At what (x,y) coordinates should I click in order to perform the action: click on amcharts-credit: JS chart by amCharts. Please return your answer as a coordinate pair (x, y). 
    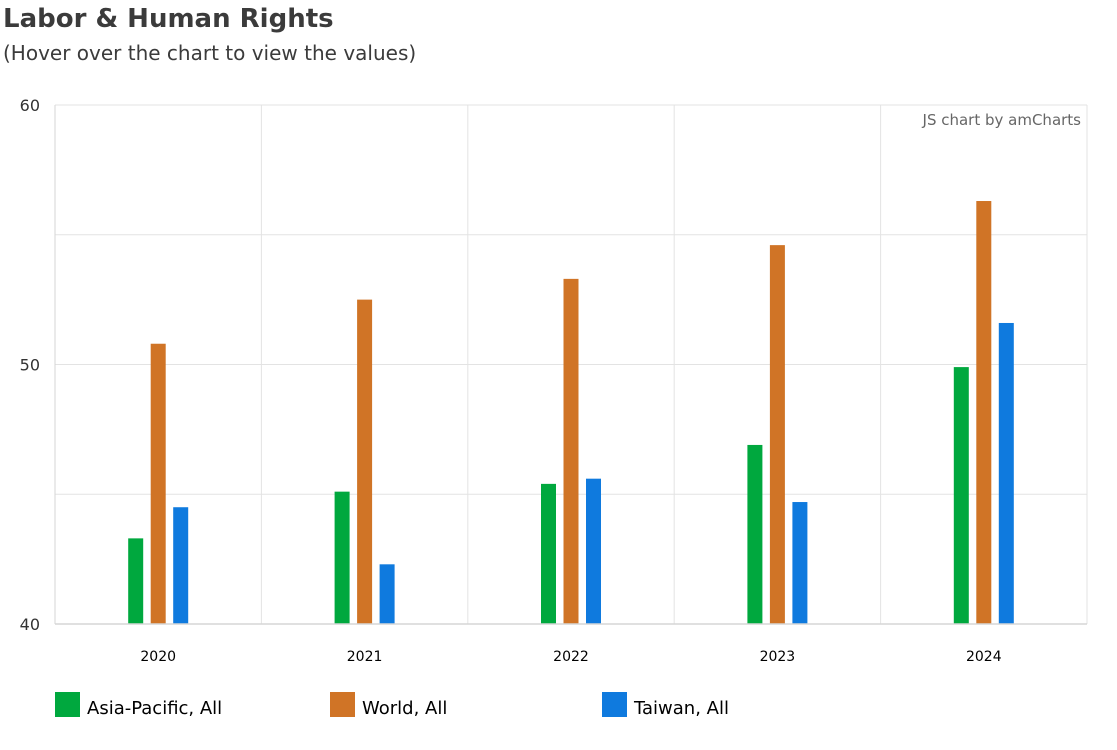
    Looking at the image, I should click on (1002, 120).